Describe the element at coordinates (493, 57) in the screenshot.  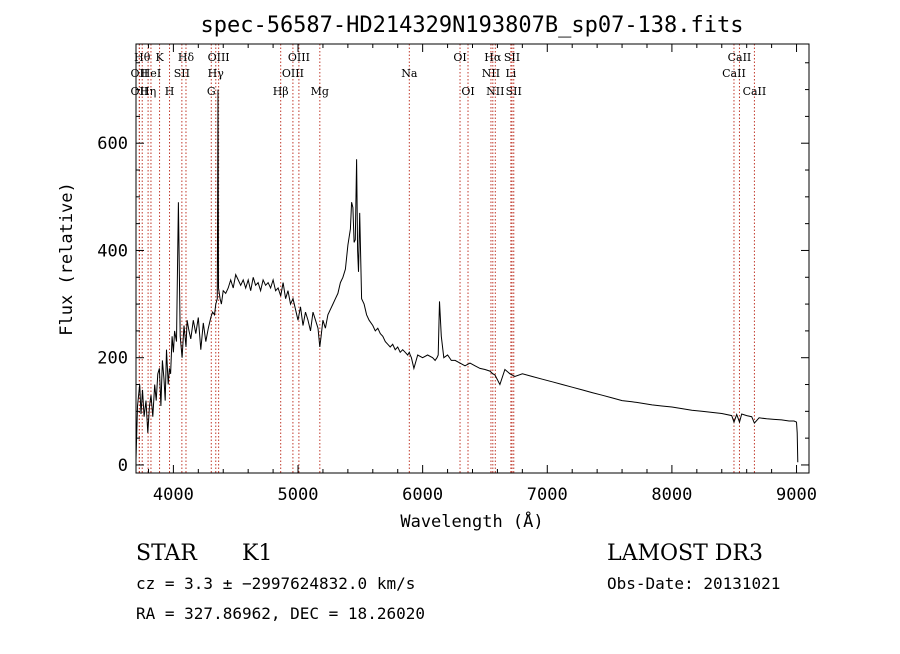
I see `line-marker-label-19: Hα` at that location.